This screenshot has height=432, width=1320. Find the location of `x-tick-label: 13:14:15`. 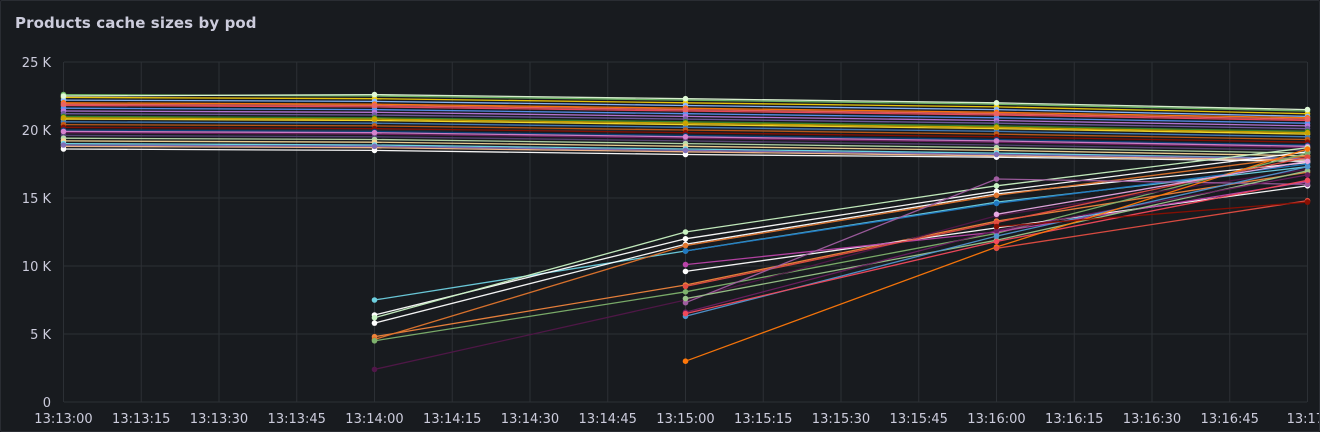

x-tick-label: 13:14:15 is located at coordinates (452, 419).